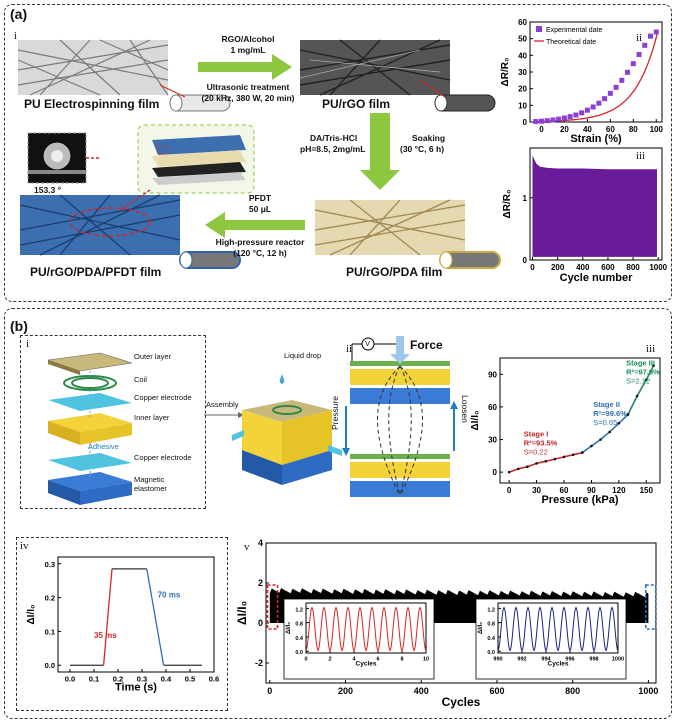 This screenshot has height=721, width=676. Describe the element at coordinates (394, 272) in the screenshot. I see `film-pda-label: PU/rGO/PDA film` at that location.